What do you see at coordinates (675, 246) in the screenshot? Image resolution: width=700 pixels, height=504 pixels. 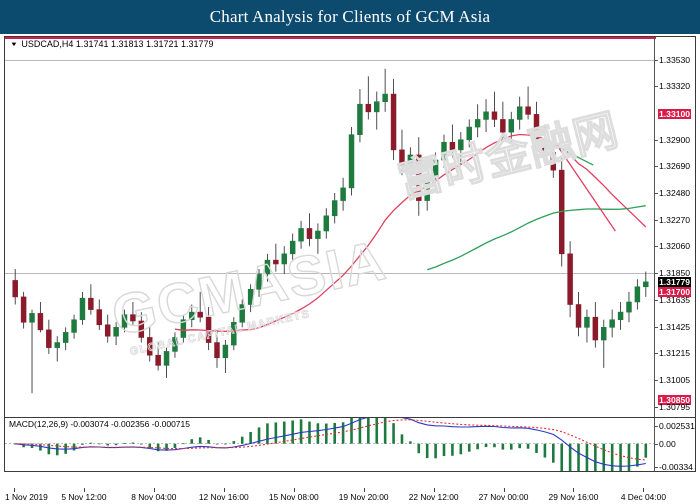 I see `price-label: 1.32060` at bounding box center [675, 246].